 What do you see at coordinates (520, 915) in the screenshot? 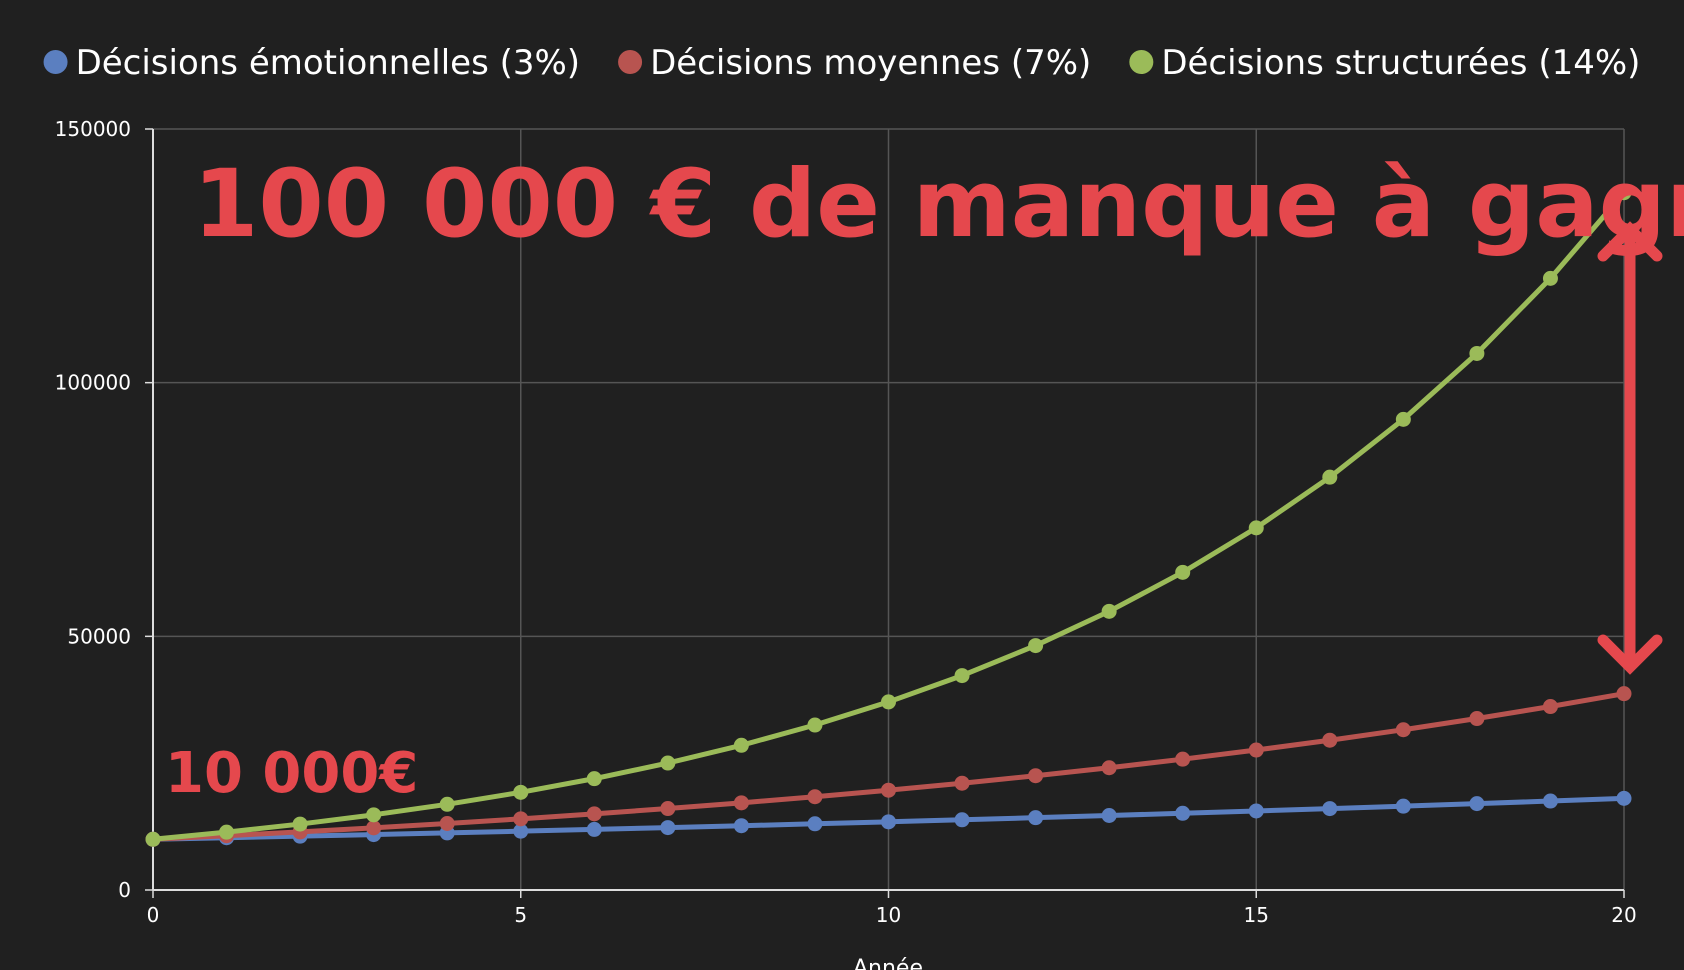
I see `x-tick-label: 5` at bounding box center [520, 915].